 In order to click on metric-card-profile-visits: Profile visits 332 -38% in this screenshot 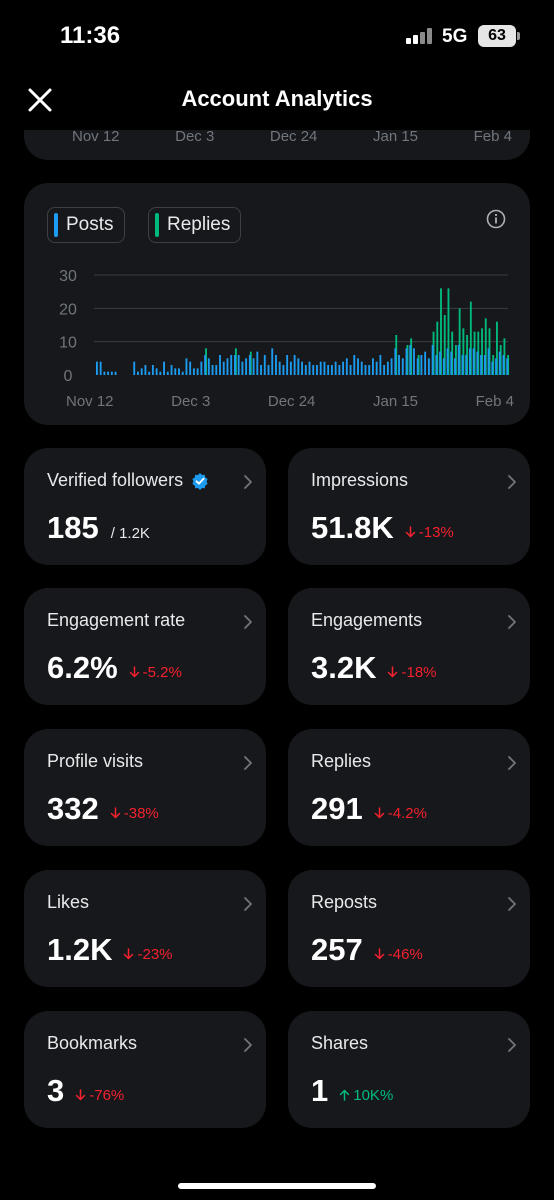, I will do `click(145, 787)`.